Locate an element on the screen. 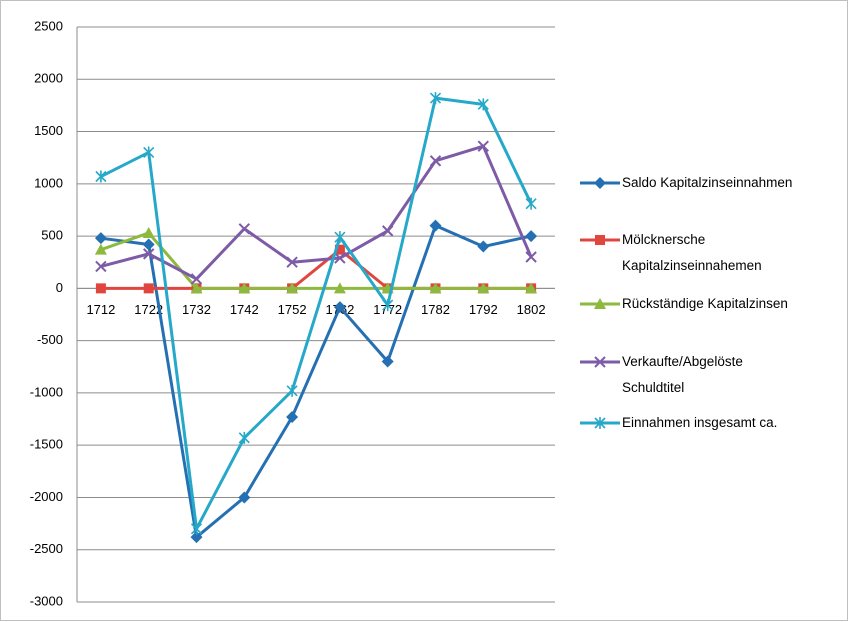 The height and width of the screenshot is (622, 849). y-tick-label: 500 is located at coordinates (52, 235).